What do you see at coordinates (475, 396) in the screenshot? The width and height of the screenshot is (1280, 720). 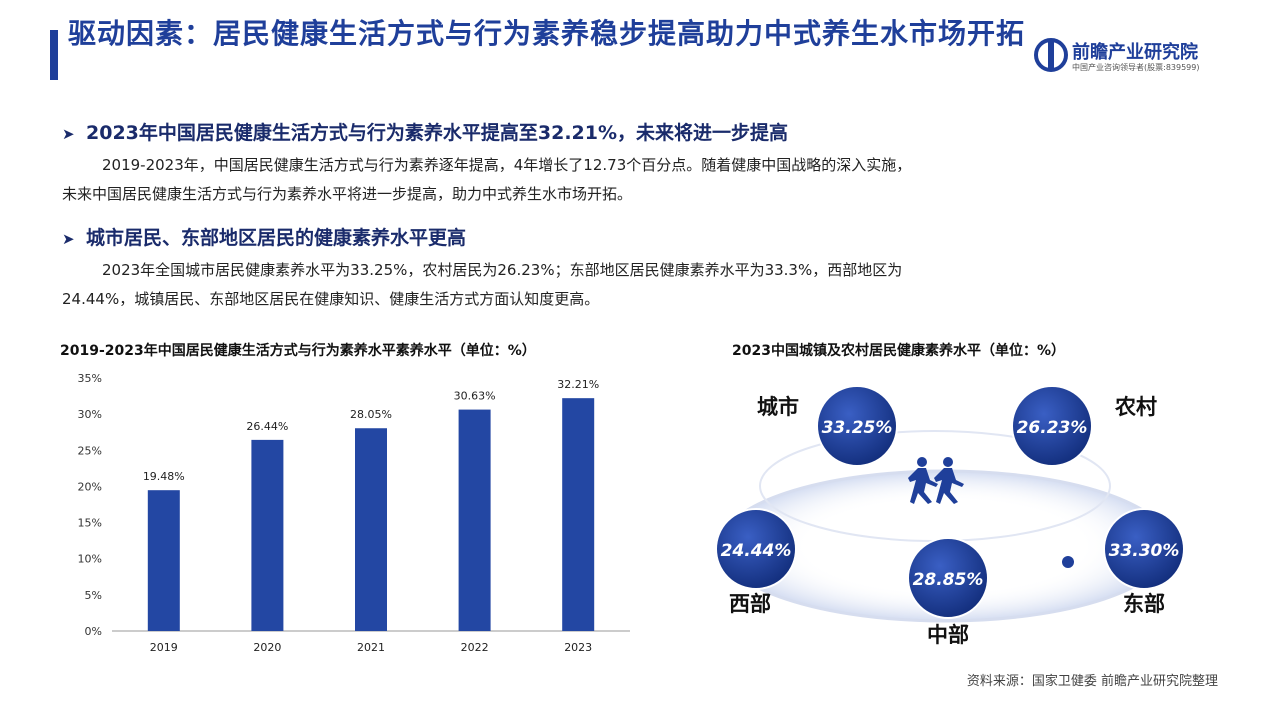 I see `bar-value-label: 30.63%` at bounding box center [475, 396].